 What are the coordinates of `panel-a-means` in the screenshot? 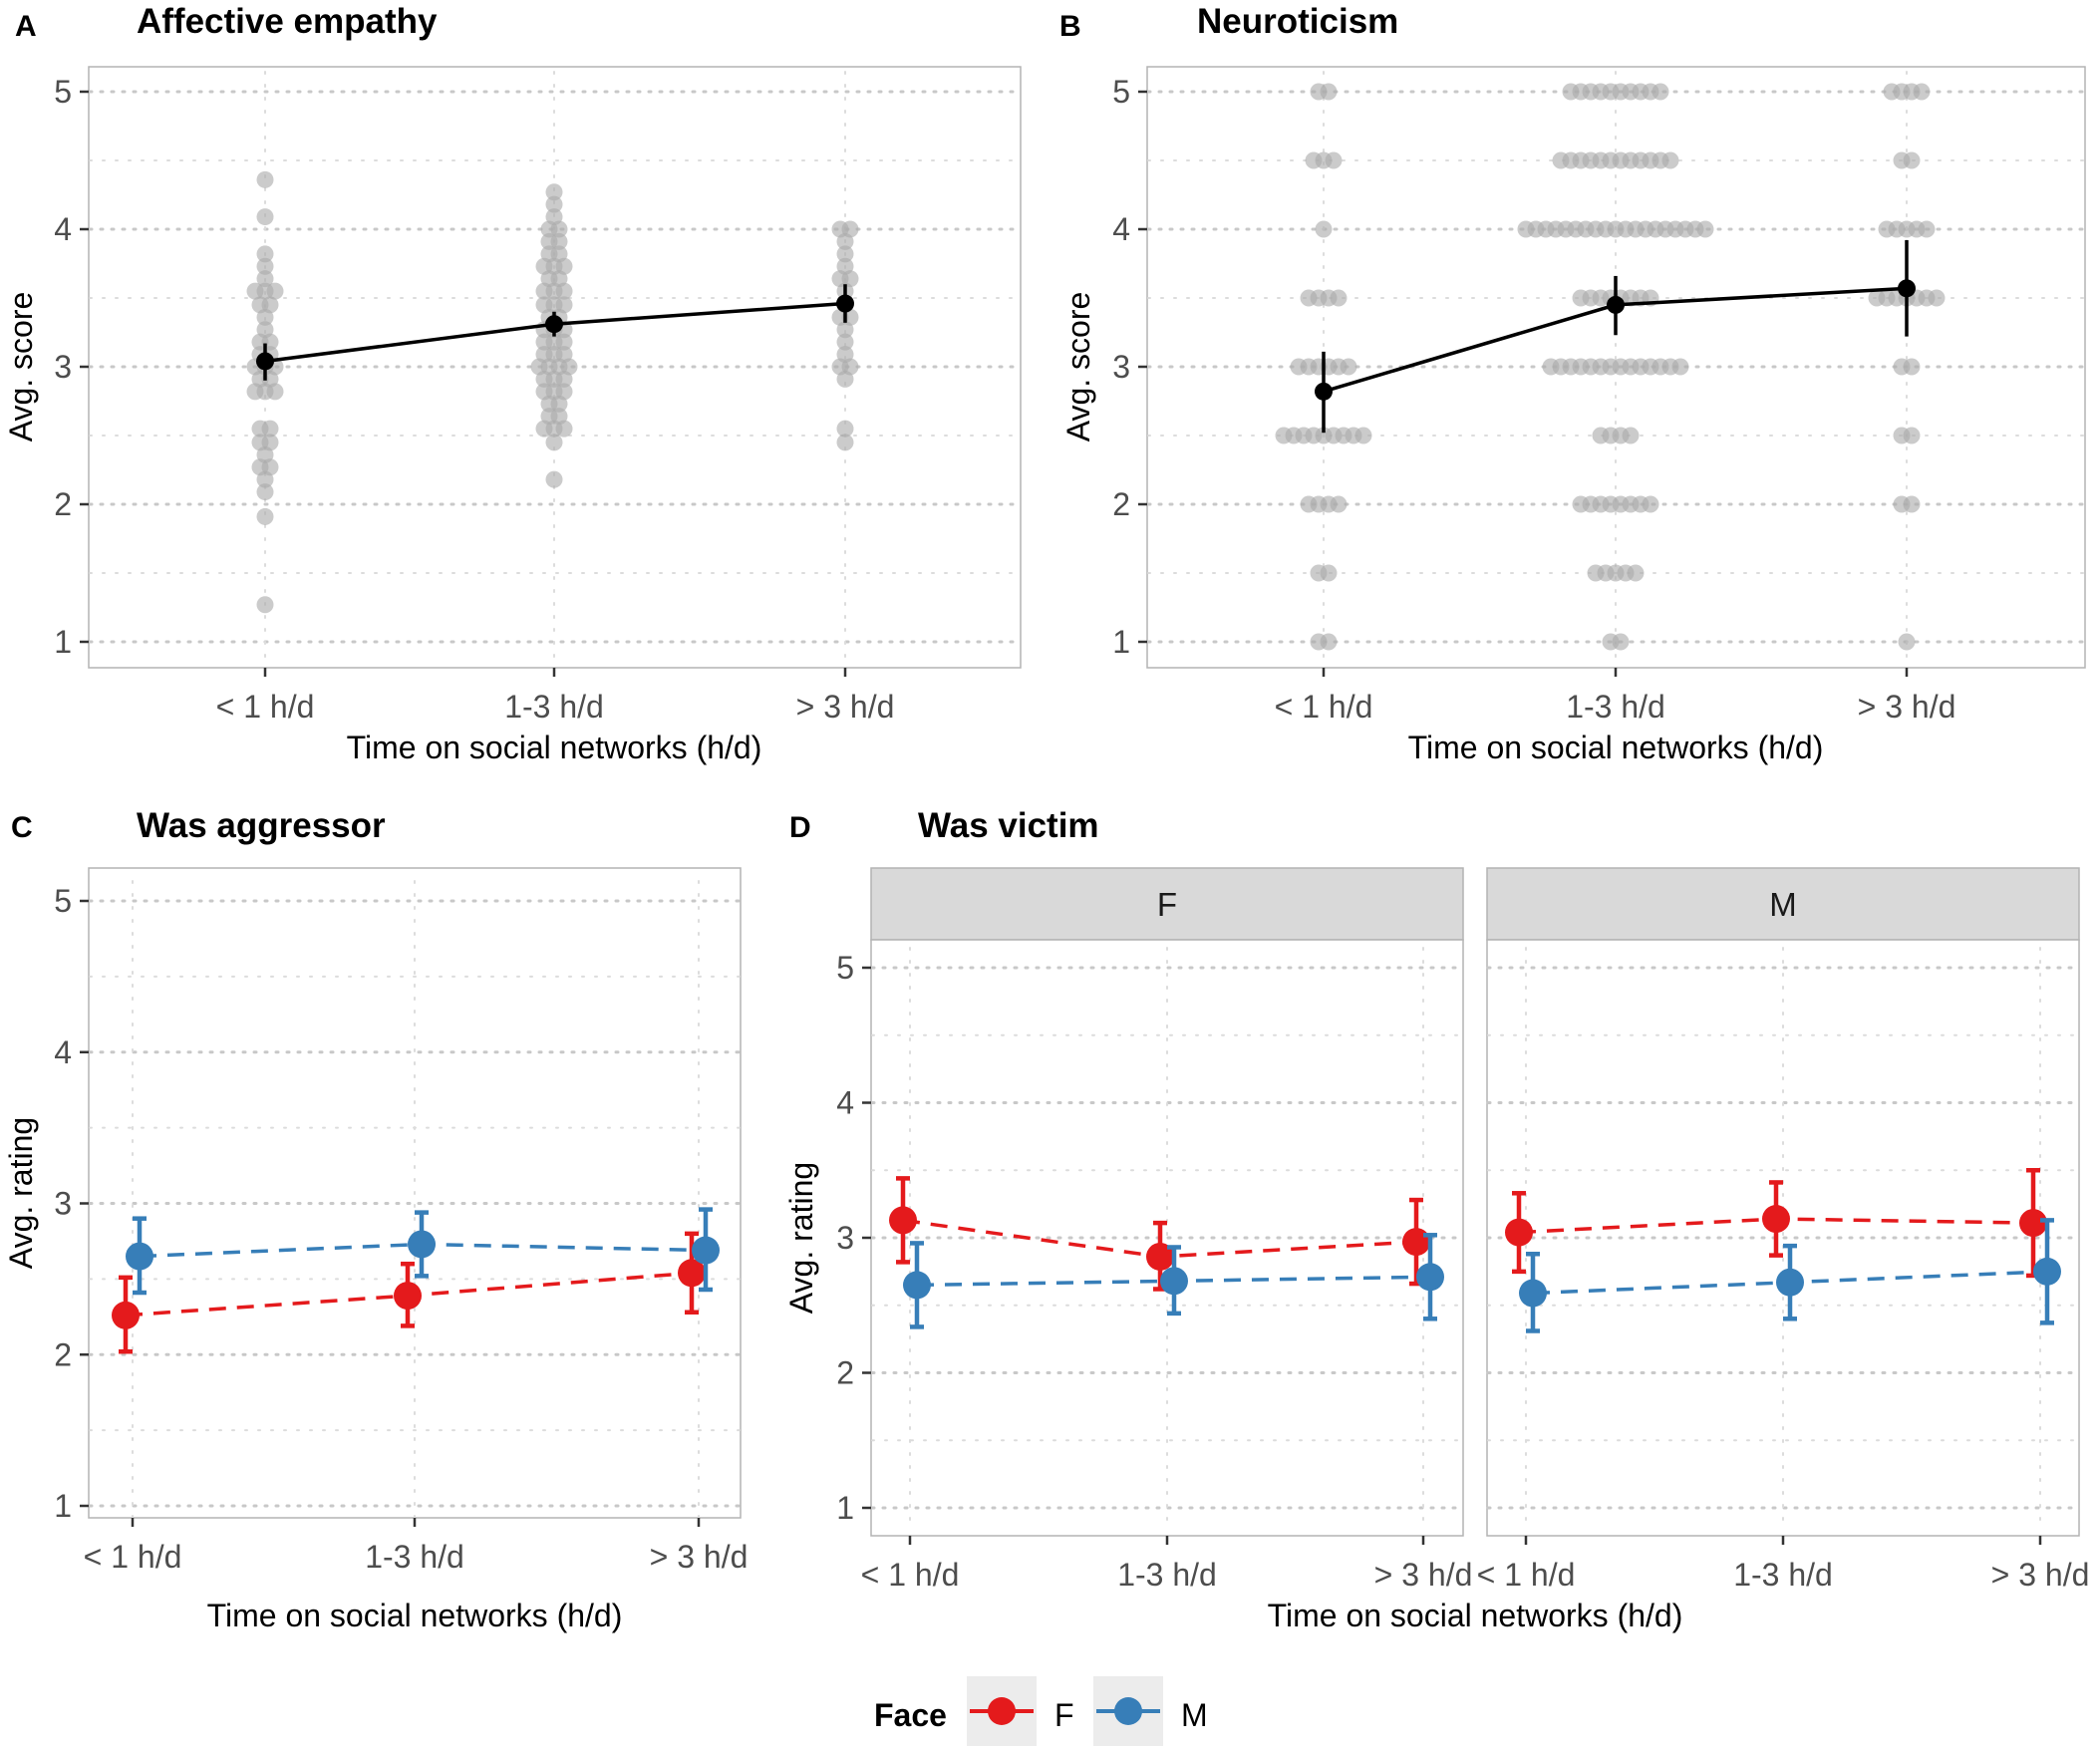 It's located at (555, 332).